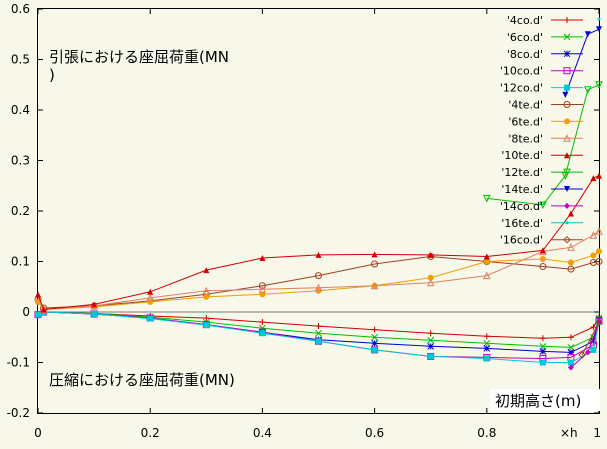 Image resolution: width=607 pixels, height=449 pixels. I want to click on x-tick-label: 0.6, so click(374, 433).